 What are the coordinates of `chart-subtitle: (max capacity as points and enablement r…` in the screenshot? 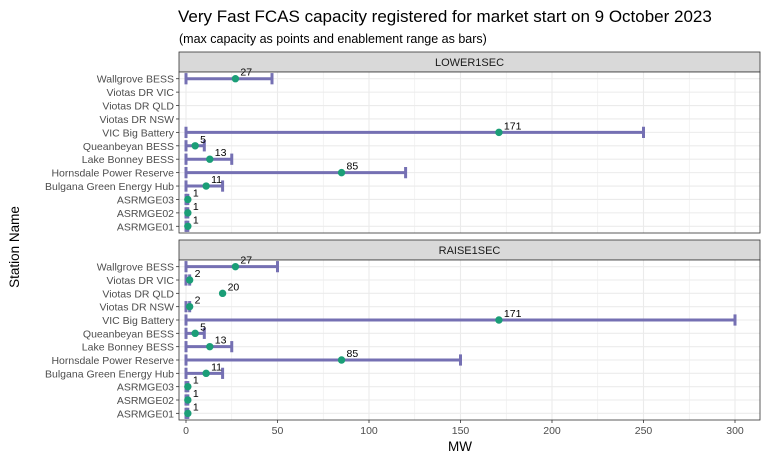 It's located at (333, 39).